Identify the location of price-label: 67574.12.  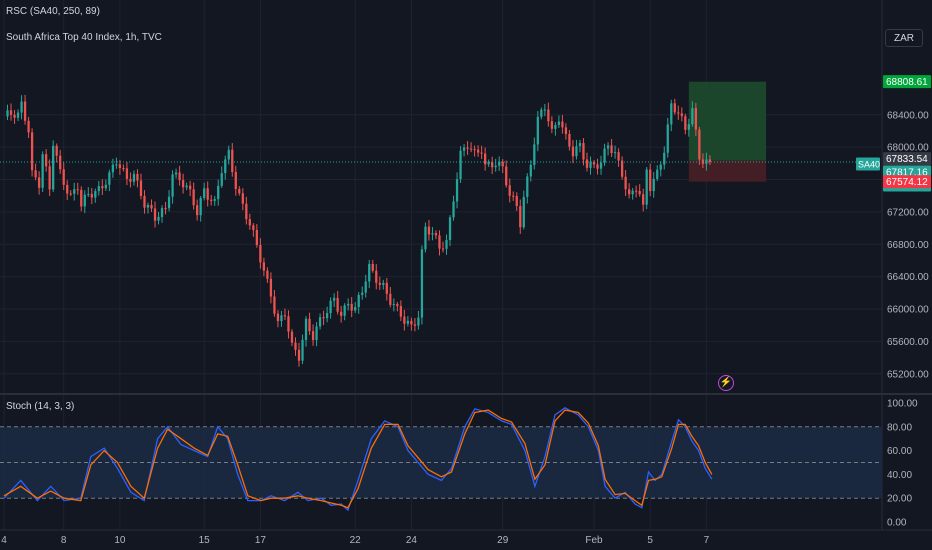
(907, 182).